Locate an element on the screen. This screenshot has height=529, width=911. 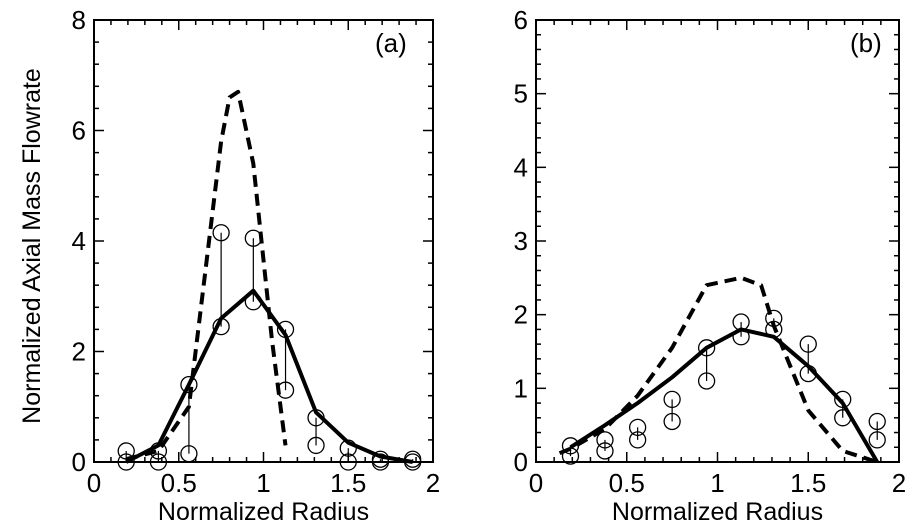
panel-label: (a) is located at coordinates (391, 43).